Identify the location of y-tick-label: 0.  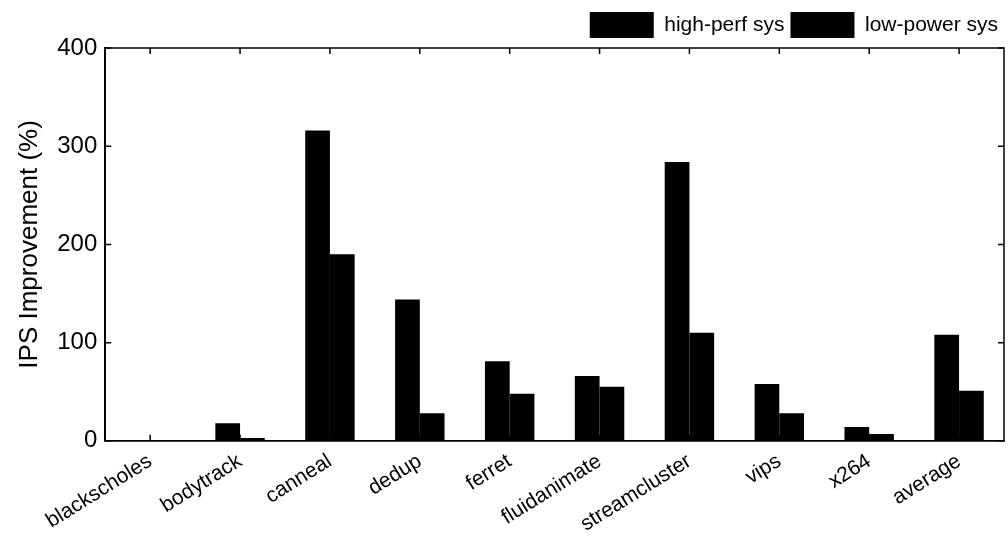
(90, 439).